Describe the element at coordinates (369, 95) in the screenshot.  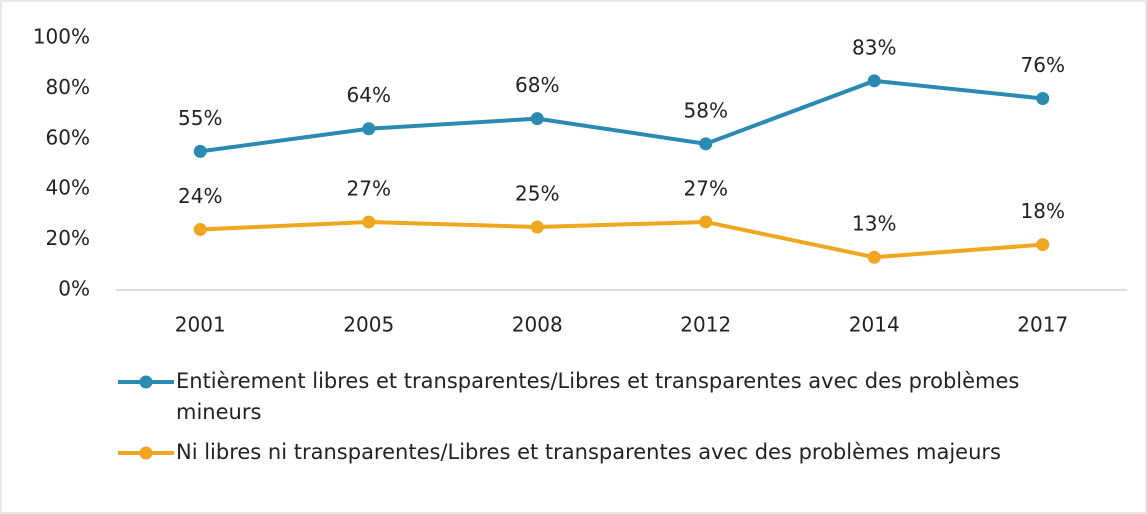
I see `data-label: 64%` at that location.